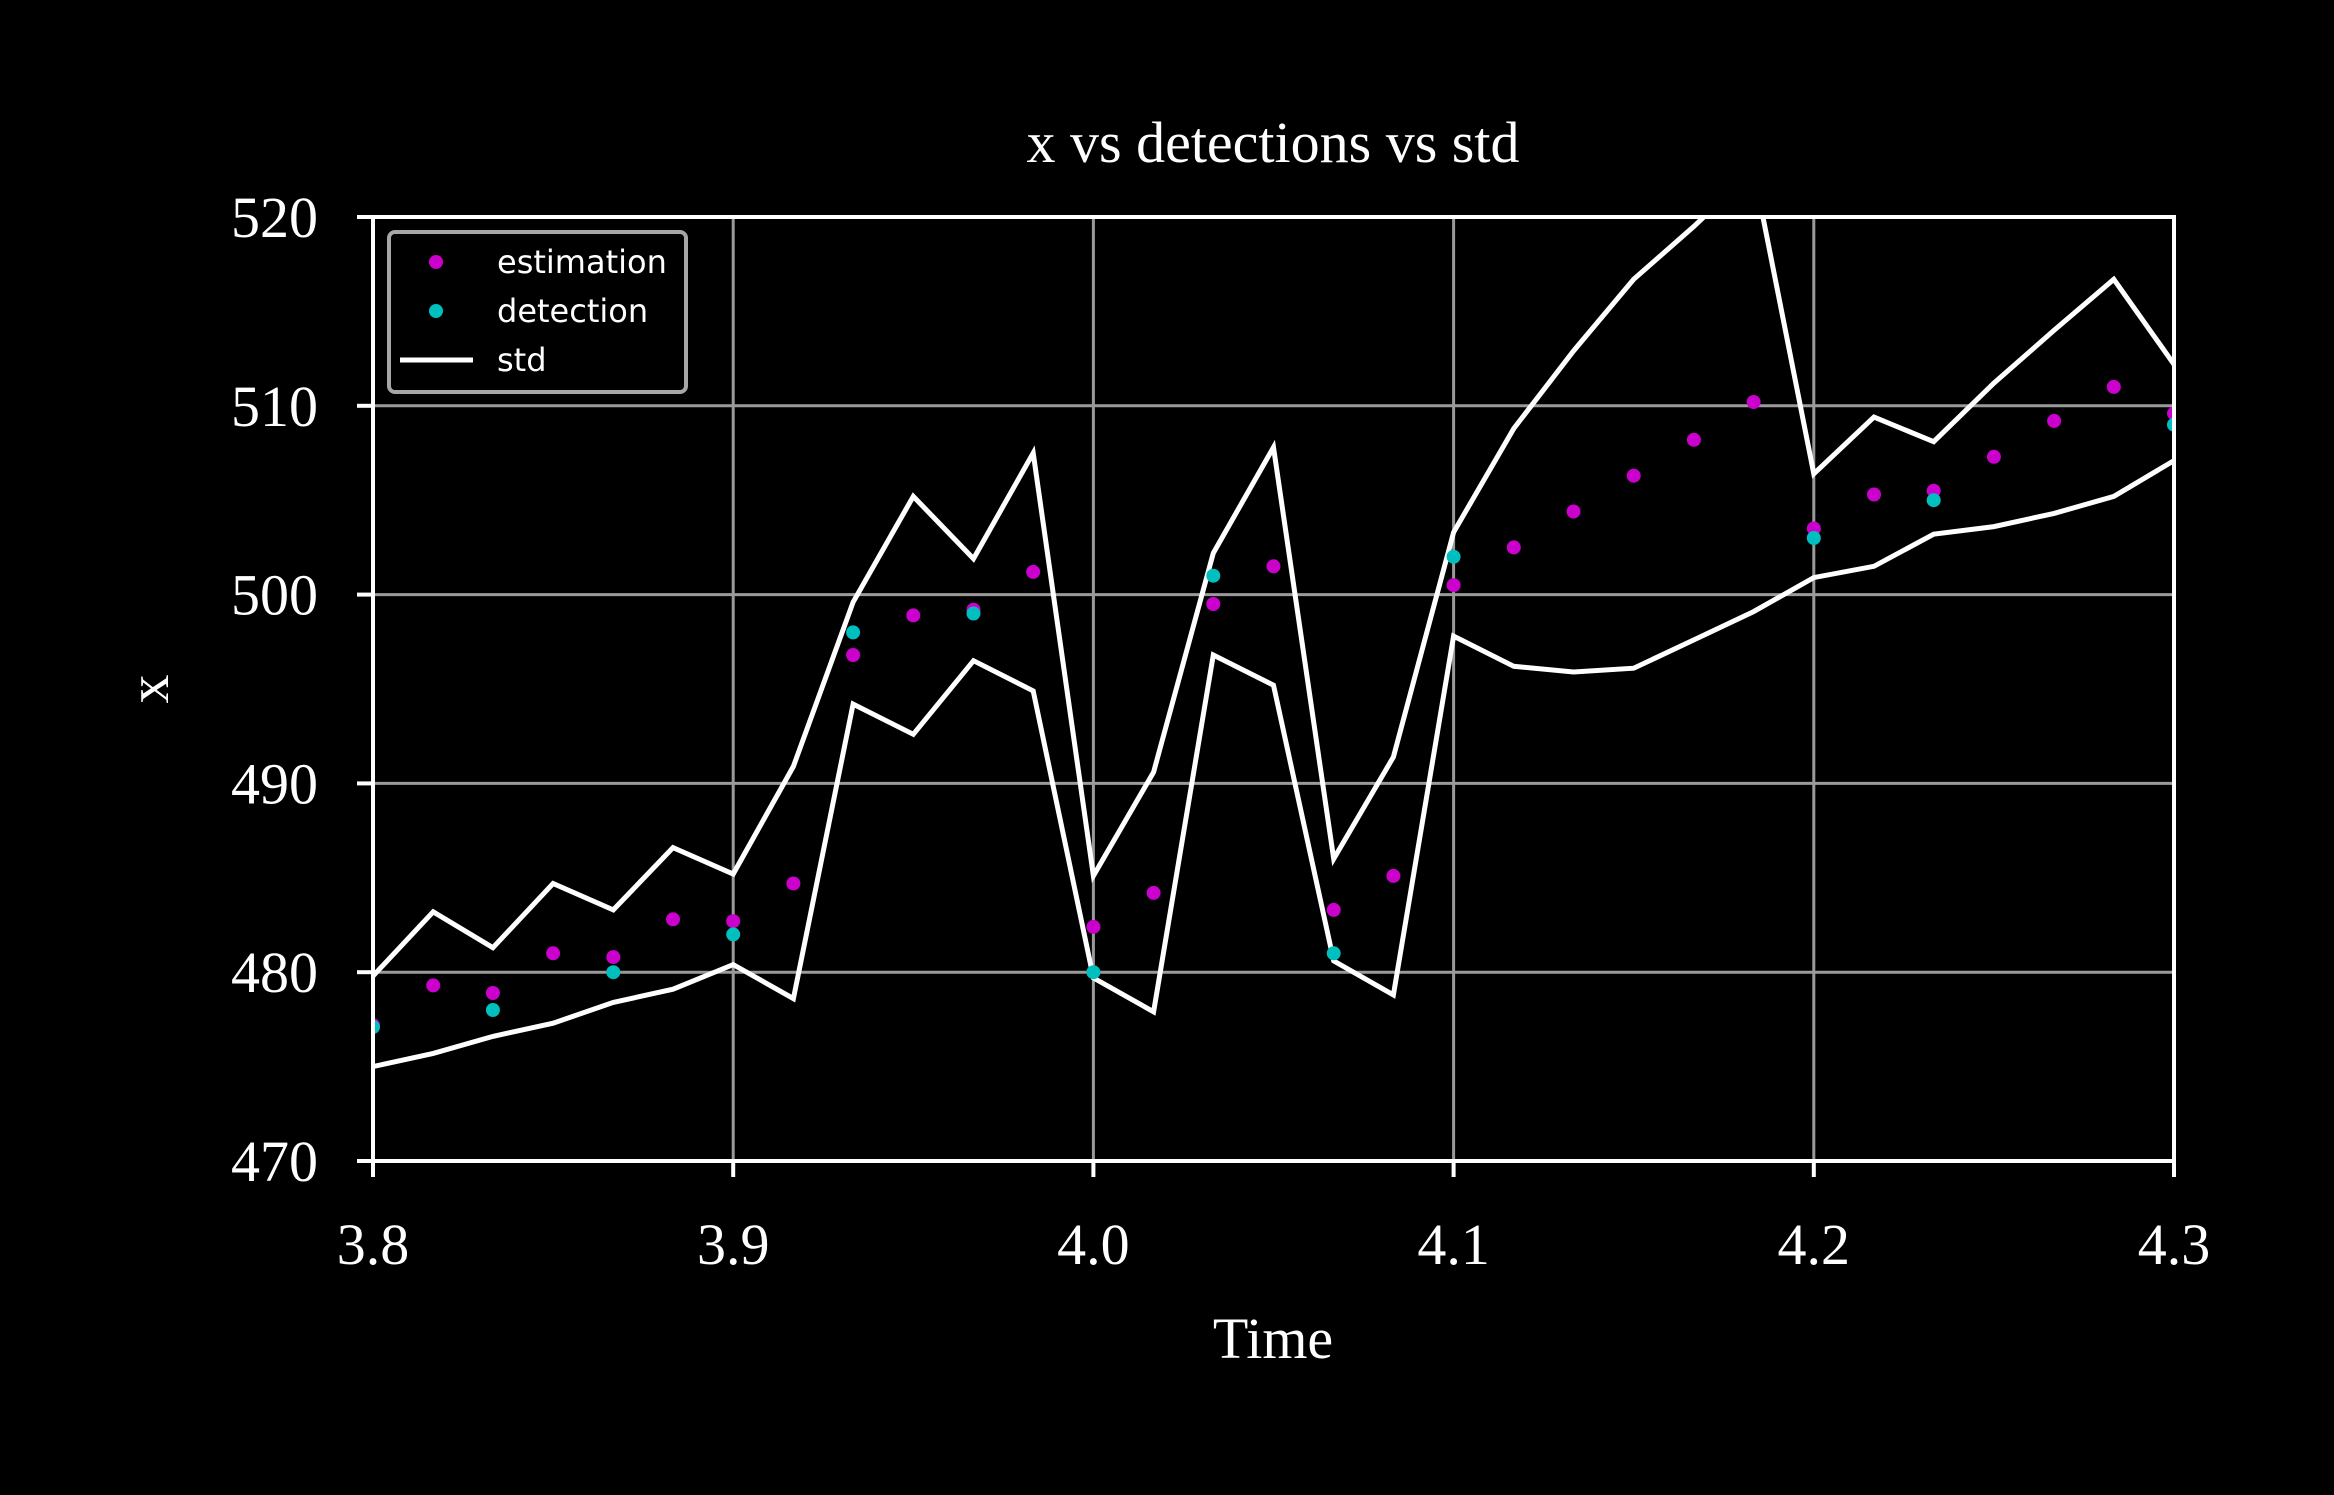 The width and height of the screenshot is (2334, 1495). What do you see at coordinates (522, 360) in the screenshot?
I see `legend-label-std: std` at bounding box center [522, 360].